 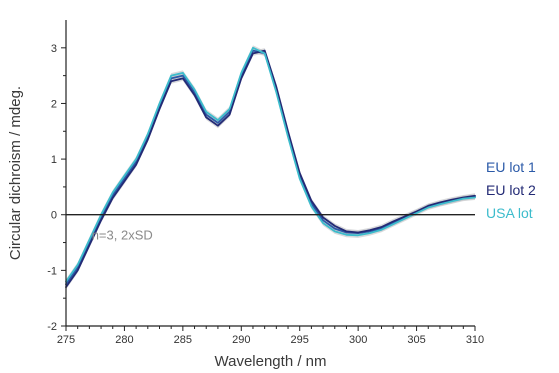 What do you see at coordinates (66, 340) in the screenshot?
I see `x-tick-label: 275` at bounding box center [66, 340].